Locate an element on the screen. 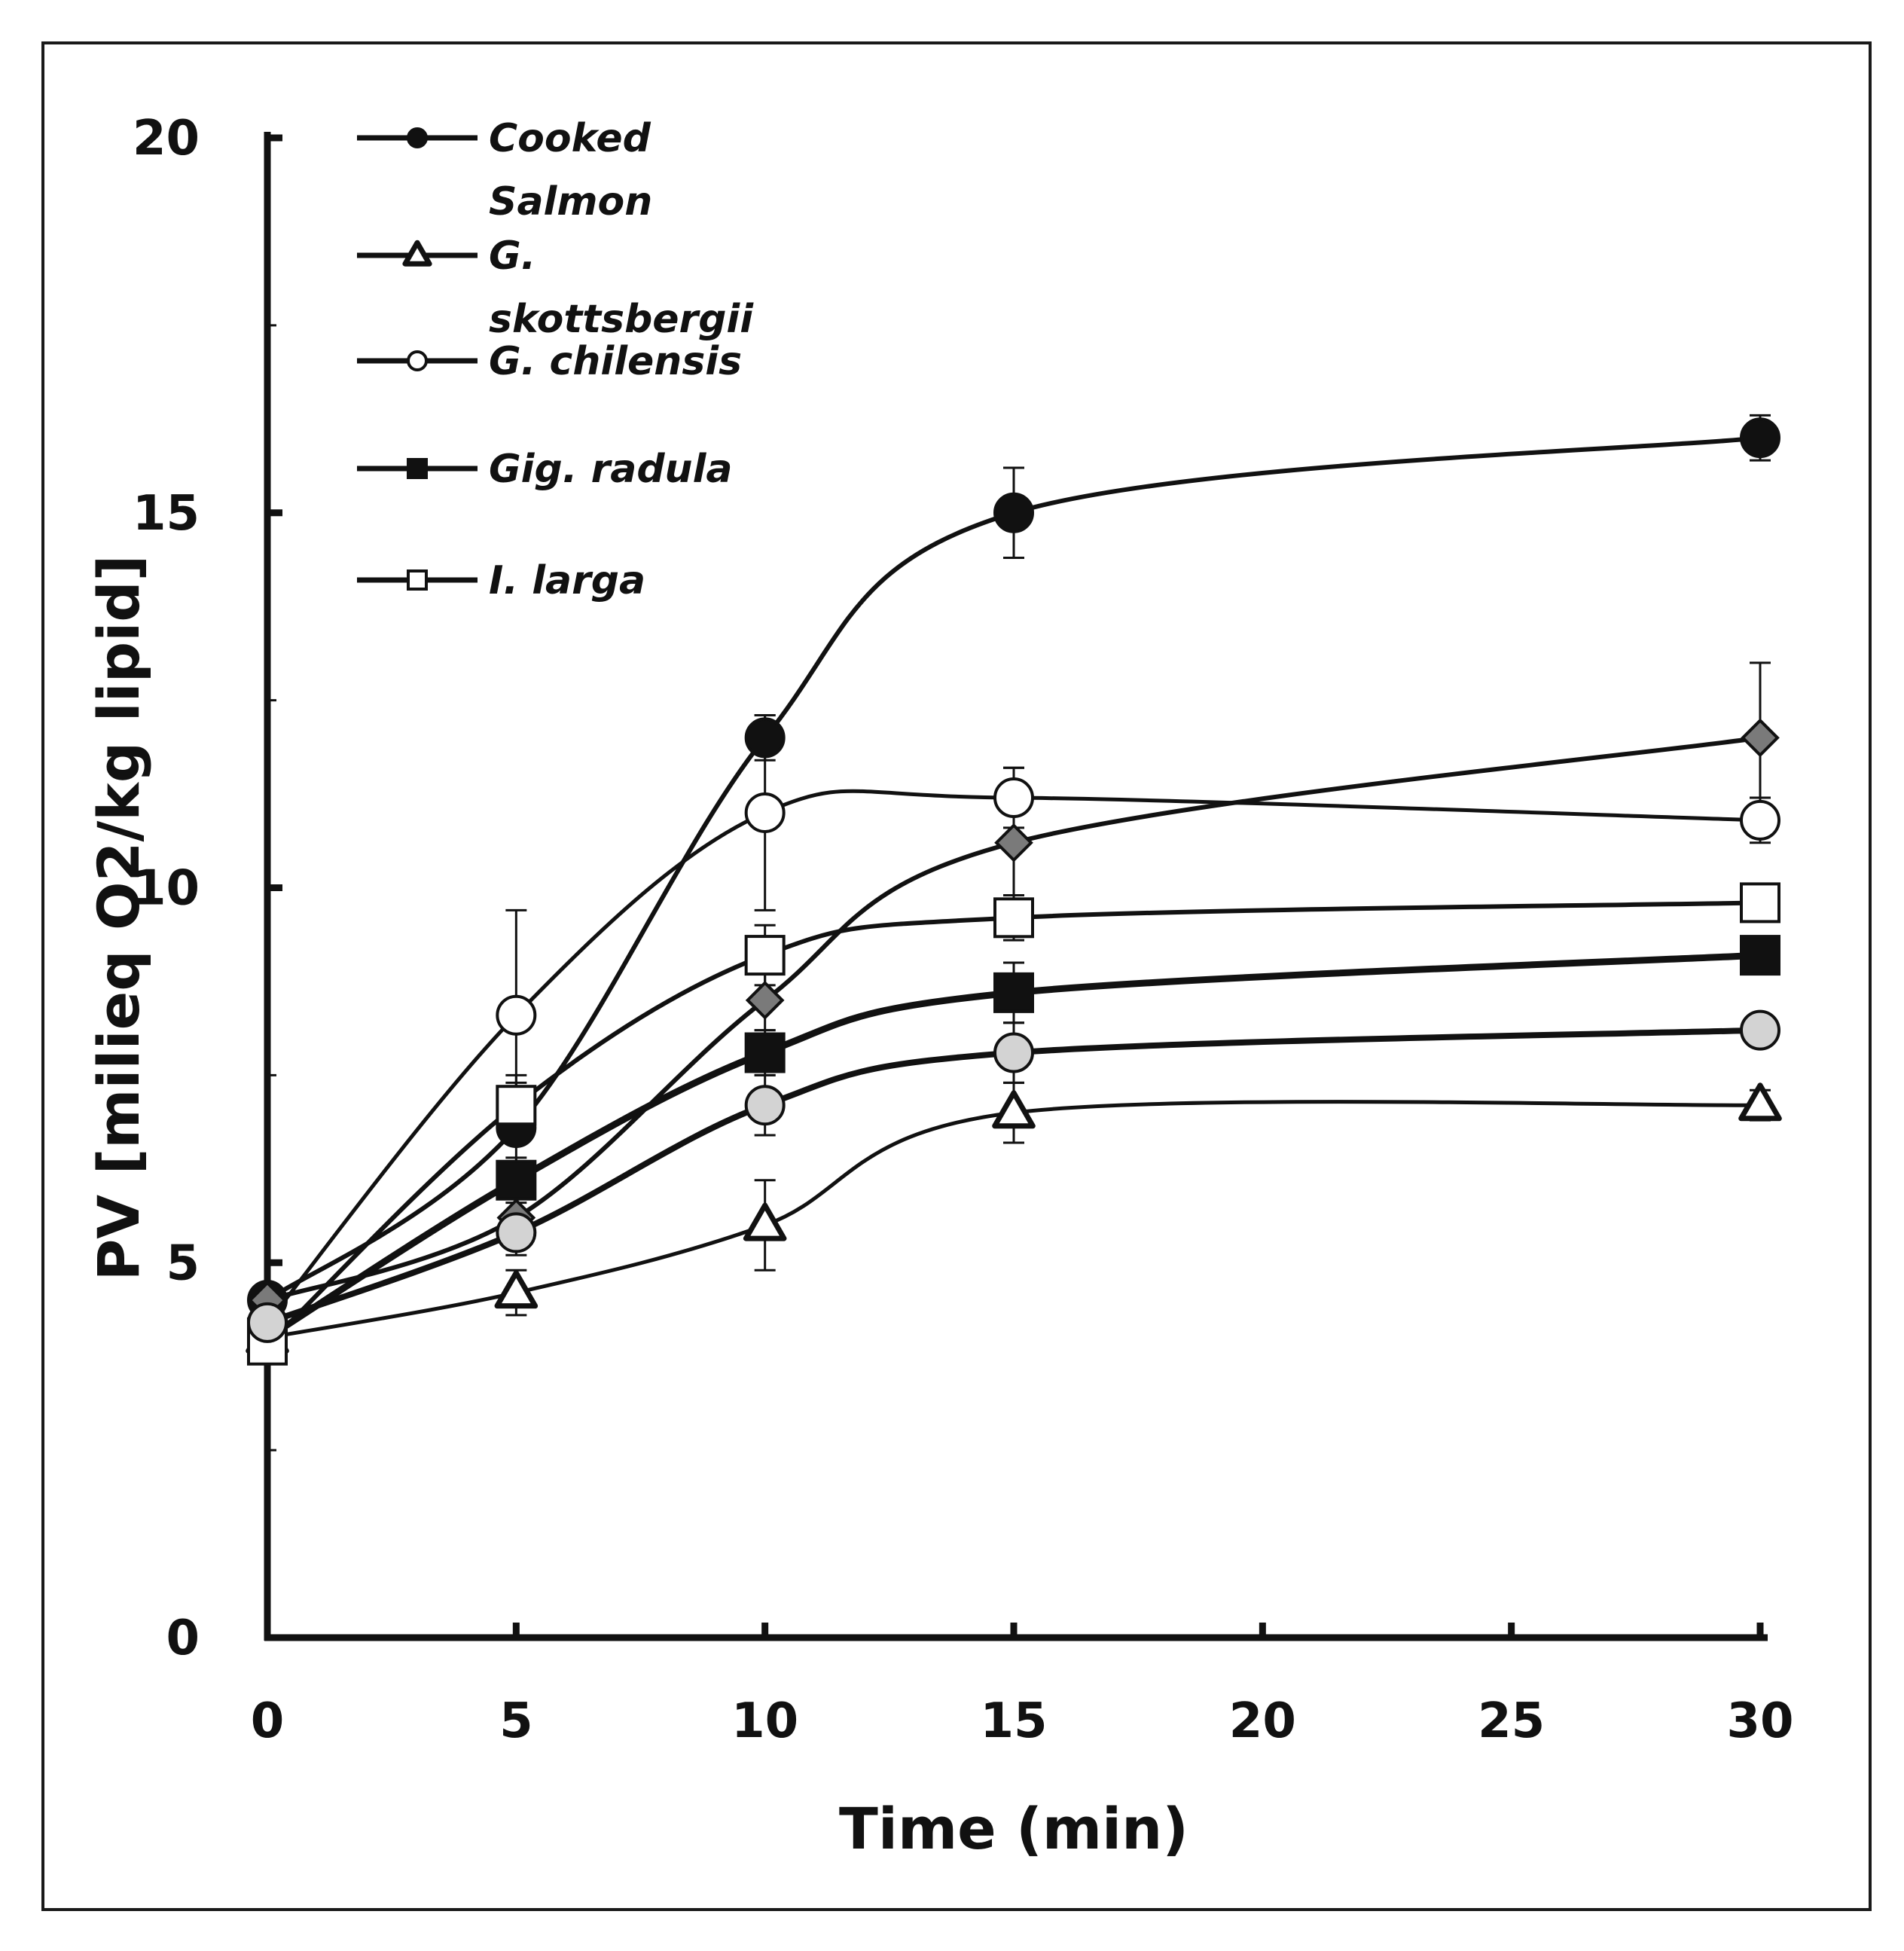 The image size is (1904, 1951). legend-label: Gig. radula is located at coordinates (610, 469).